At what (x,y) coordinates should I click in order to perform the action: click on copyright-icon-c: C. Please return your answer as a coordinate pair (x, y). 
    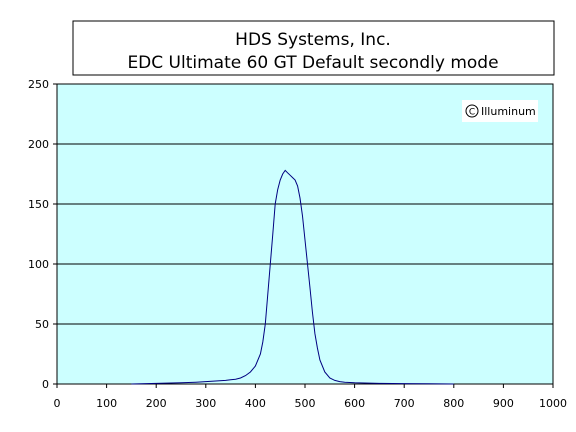
    Looking at the image, I should click on (472, 113).